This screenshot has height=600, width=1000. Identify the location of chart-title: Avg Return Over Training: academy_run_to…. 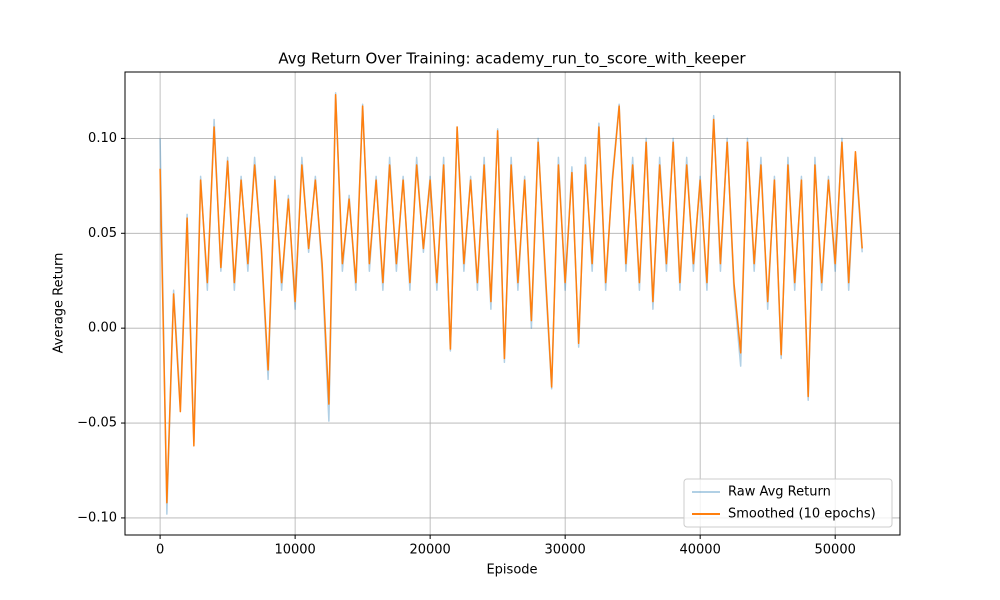
(512, 59).